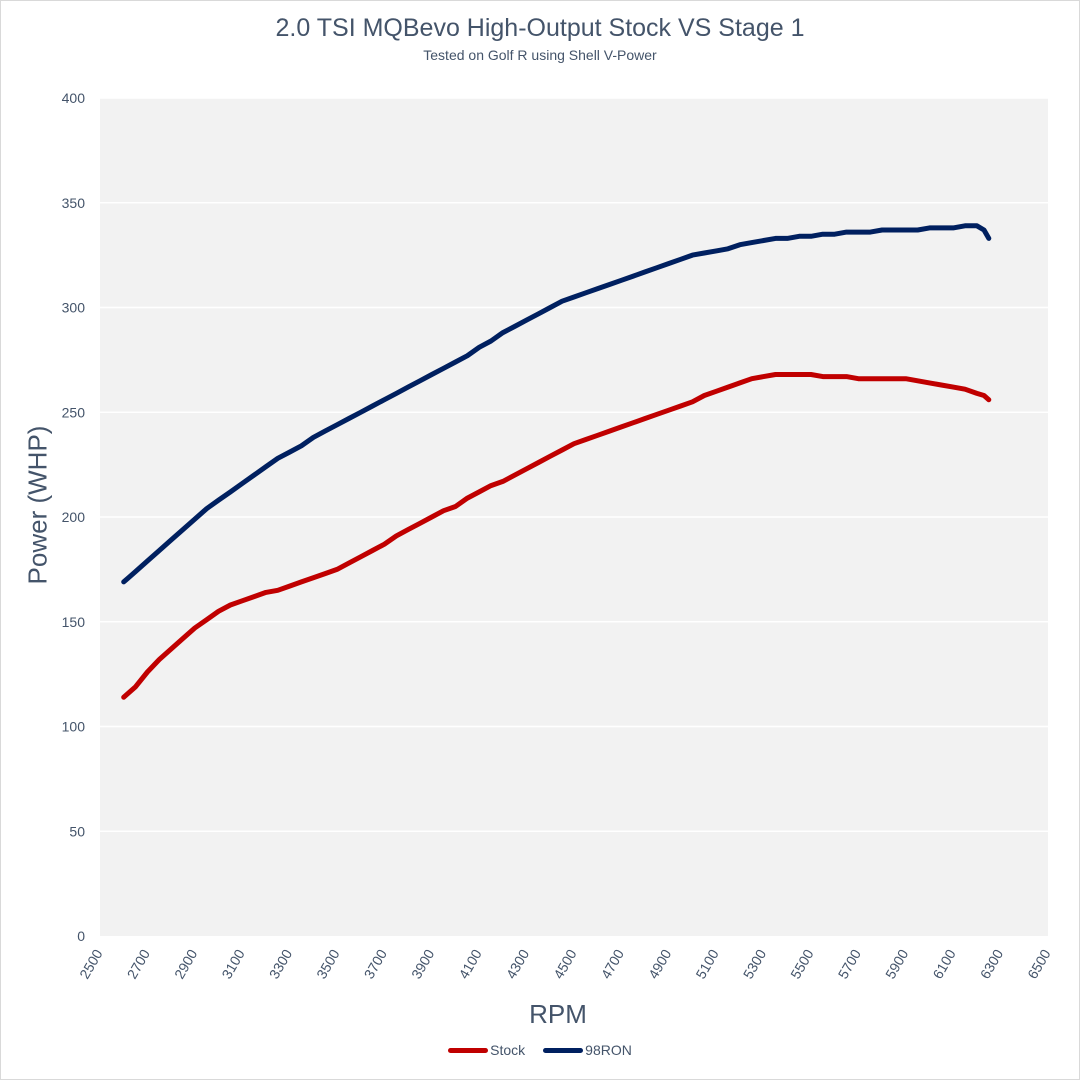 Image resolution: width=1080 pixels, height=1080 pixels. What do you see at coordinates (233, 963) in the screenshot?
I see `x-tick-label-3100: 3100` at bounding box center [233, 963].